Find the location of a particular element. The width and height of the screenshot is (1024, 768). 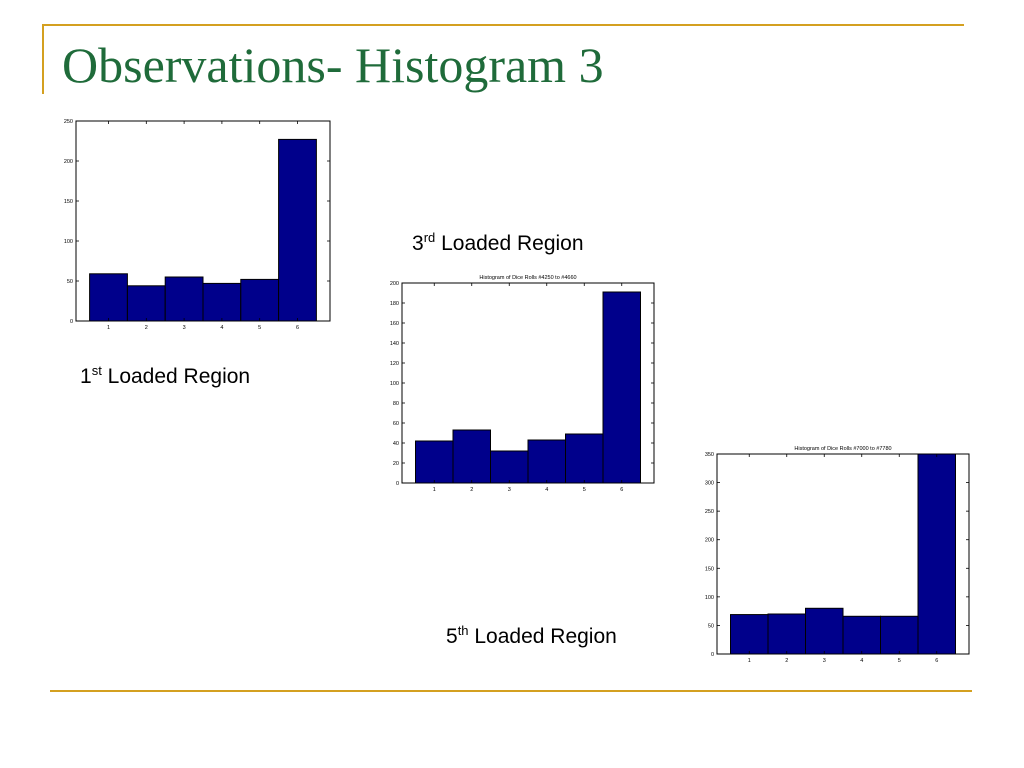

caption-1st-loaded-region: 1st Loaded Region is located at coordinates (165, 375).